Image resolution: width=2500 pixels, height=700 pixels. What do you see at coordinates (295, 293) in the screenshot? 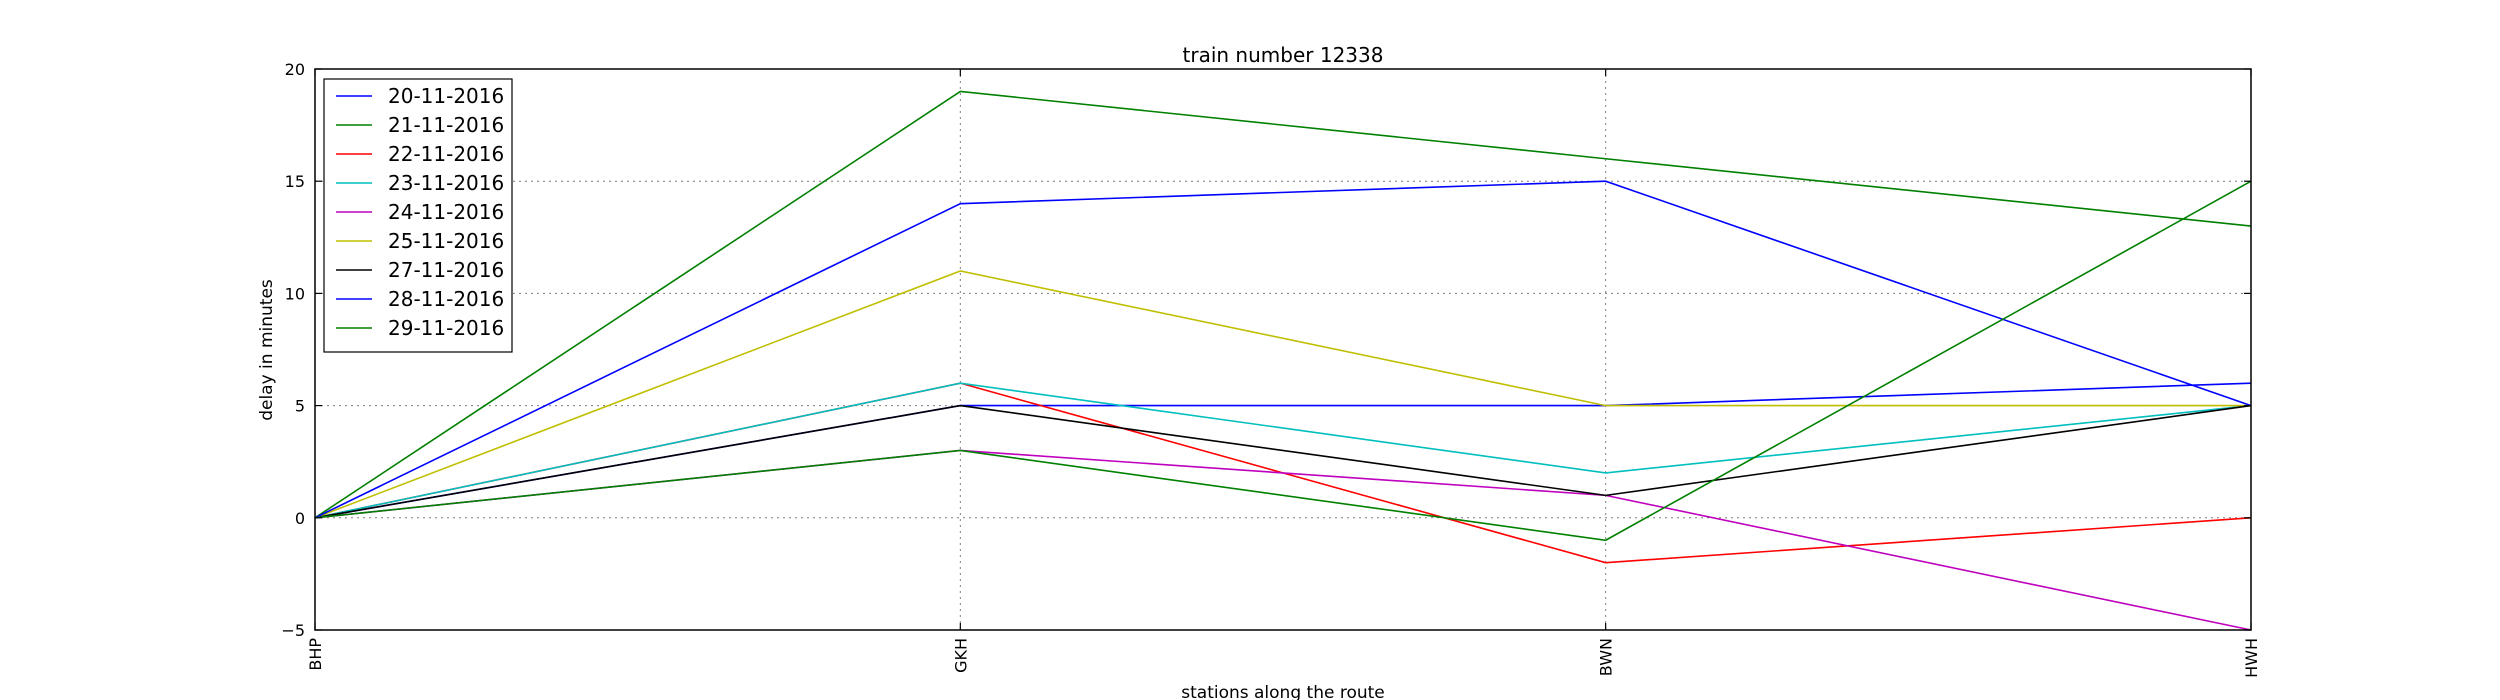
I see `y-tick-label: 10` at bounding box center [295, 293].